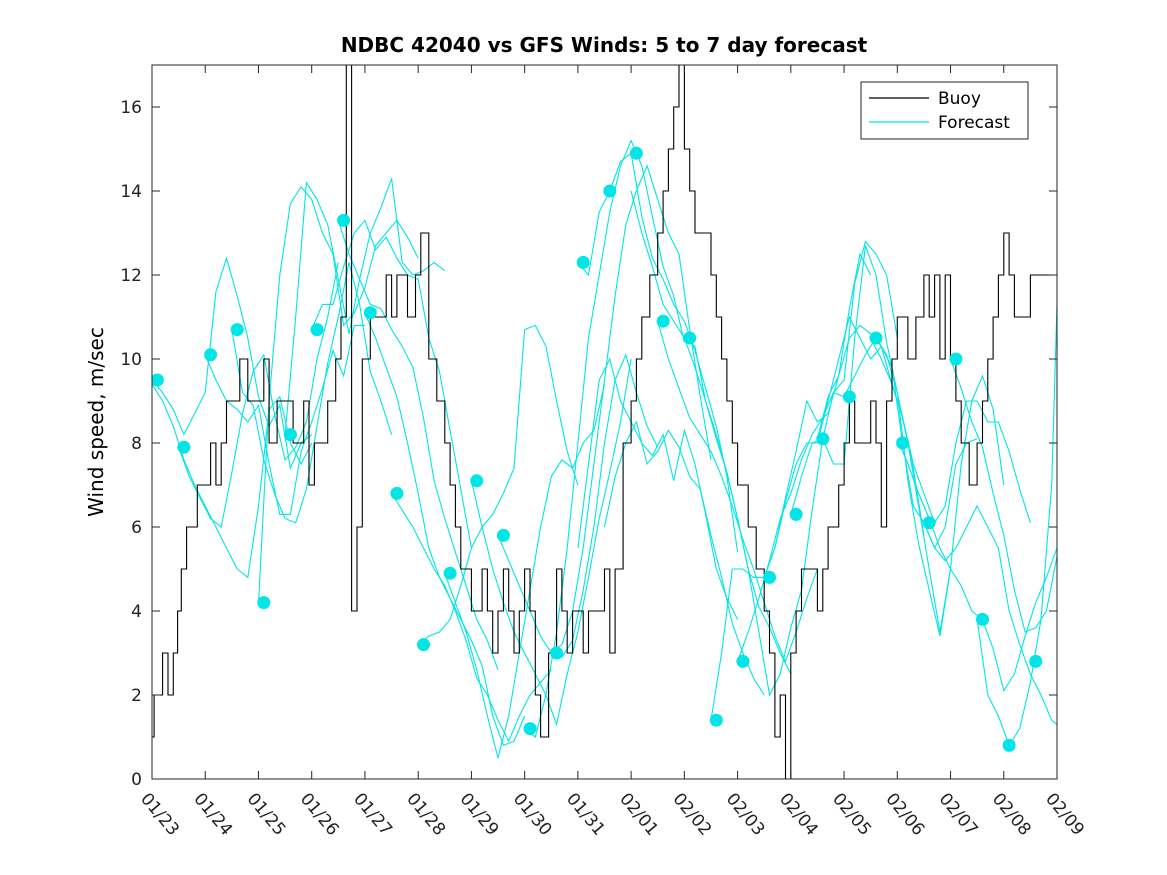 The width and height of the screenshot is (1167, 875). What do you see at coordinates (136, 696) in the screenshot?
I see `y-tick-label-2: 2` at bounding box center [136, 696].